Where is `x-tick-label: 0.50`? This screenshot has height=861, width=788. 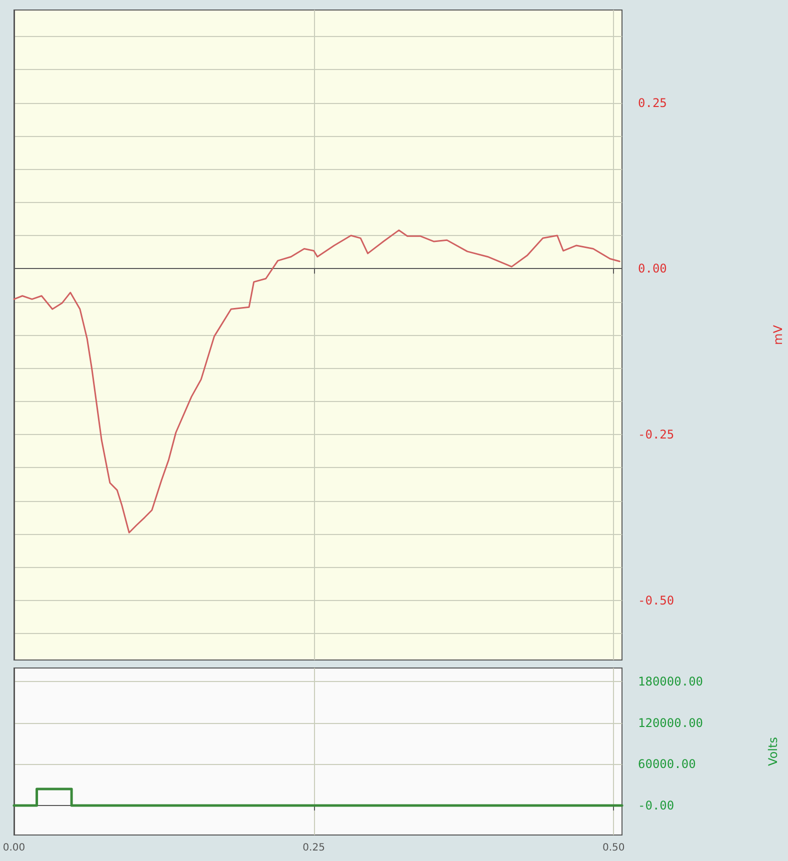
x-tick-label: 0.50 is located at coordinates (613, 848).